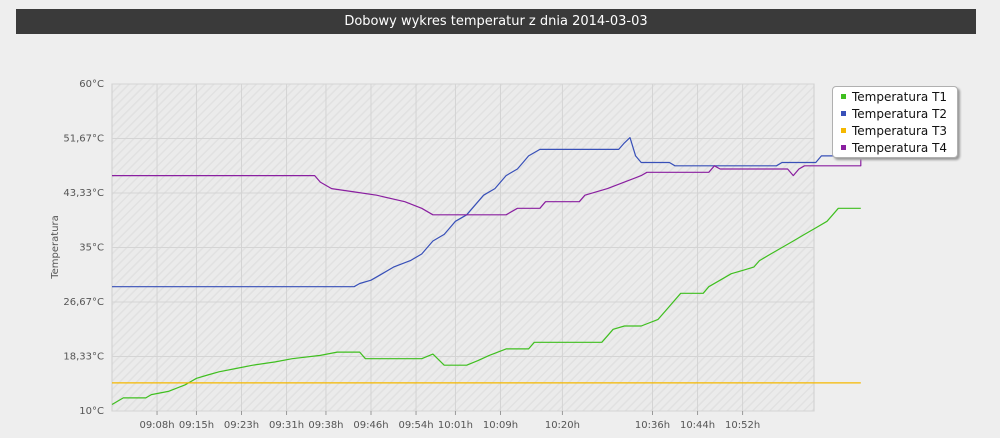  Describe the element at coordinates (415, 425) in the screenshot. I see `x-tick-label: 09:54h` at that location.